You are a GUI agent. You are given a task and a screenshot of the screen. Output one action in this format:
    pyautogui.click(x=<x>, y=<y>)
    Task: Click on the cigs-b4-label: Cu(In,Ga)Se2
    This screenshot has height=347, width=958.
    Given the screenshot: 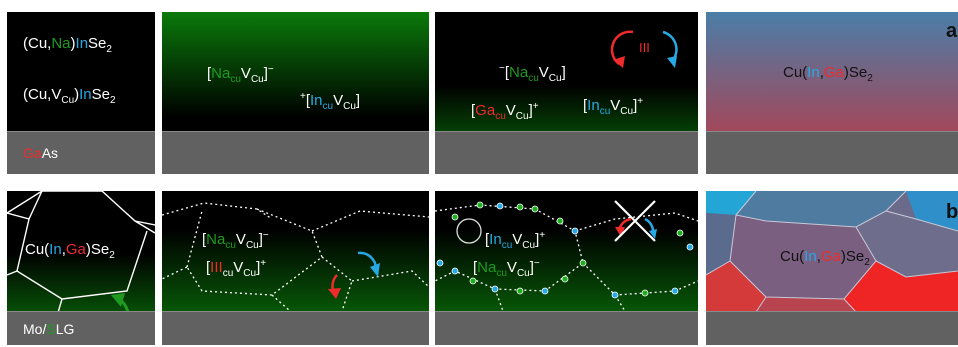 What is the action you would take?
    pyautogui.click(x=825, y=258)
    